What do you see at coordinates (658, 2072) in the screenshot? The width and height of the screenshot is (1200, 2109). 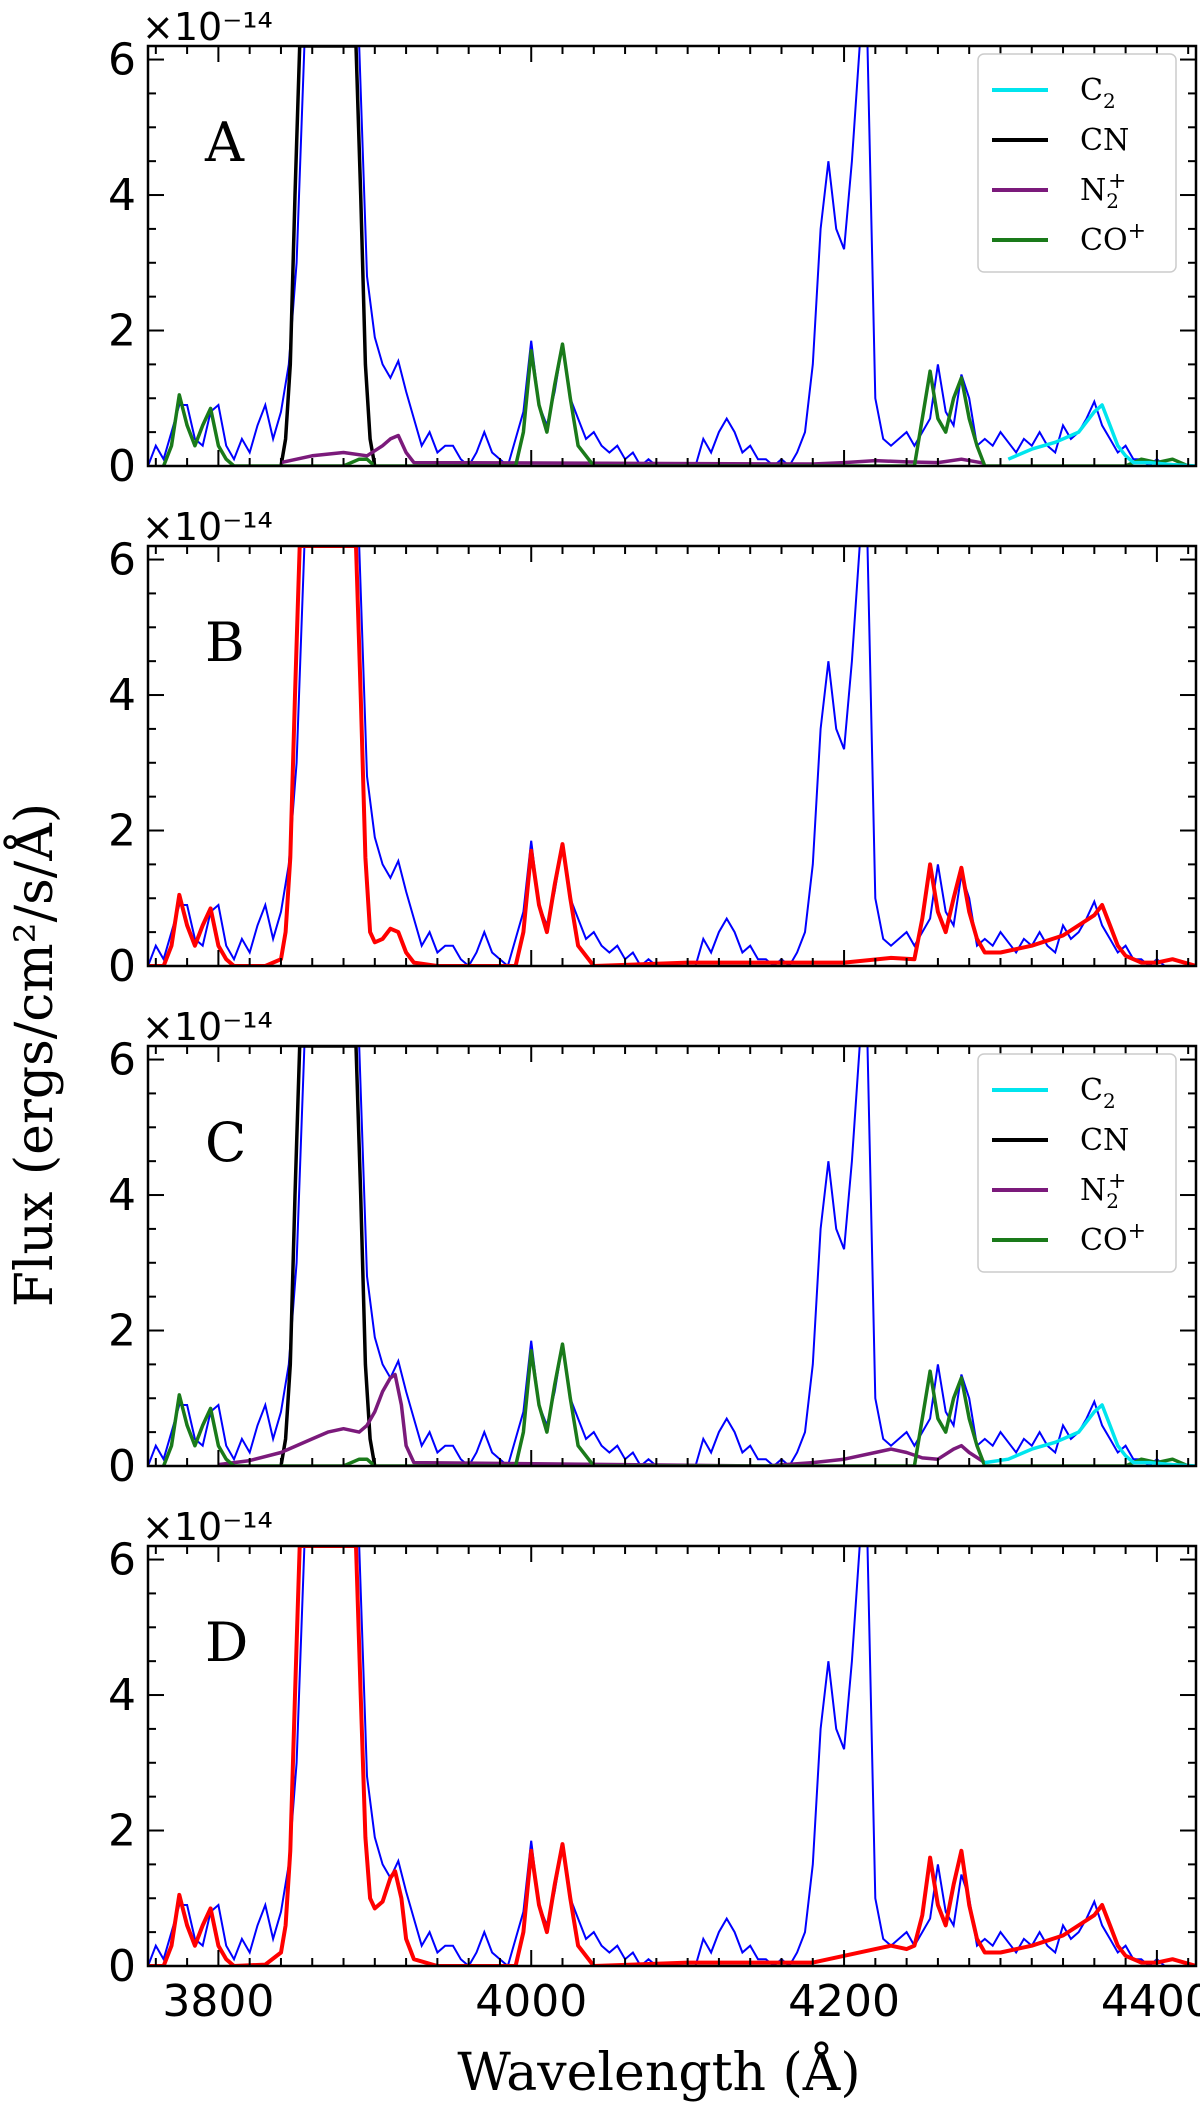 I see `x-axis-title: Wavelength (Å)` at bounding box center [658, 2072].